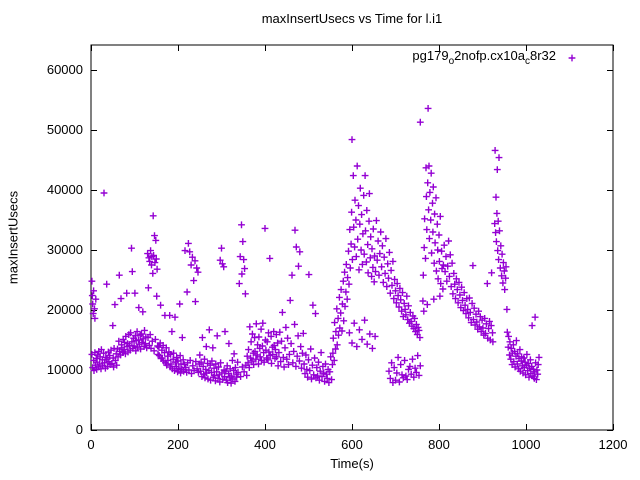  Describe the element at coordinates (430, 55) in the screenshot. I see `legend-label-run: pg179` at that location.